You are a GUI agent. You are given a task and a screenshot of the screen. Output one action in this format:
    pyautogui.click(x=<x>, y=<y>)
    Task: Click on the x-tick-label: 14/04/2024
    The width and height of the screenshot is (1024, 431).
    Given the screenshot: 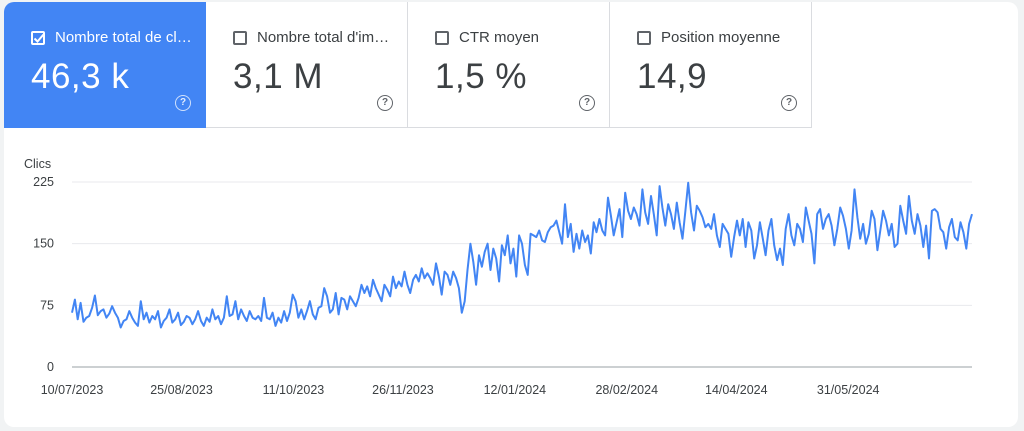 What is the action you would take?
    pyautogui.click(x=736, y=390)
    